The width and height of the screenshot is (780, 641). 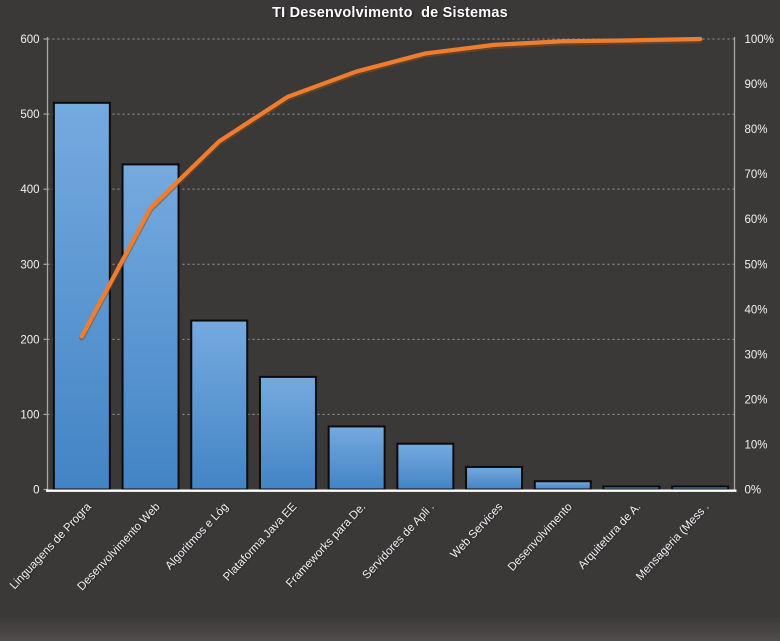 What do you see at coordinates (753, 491) in the screenshot?
I see `right-axis-tick-label: 0%` at bounding box center [753, 491].